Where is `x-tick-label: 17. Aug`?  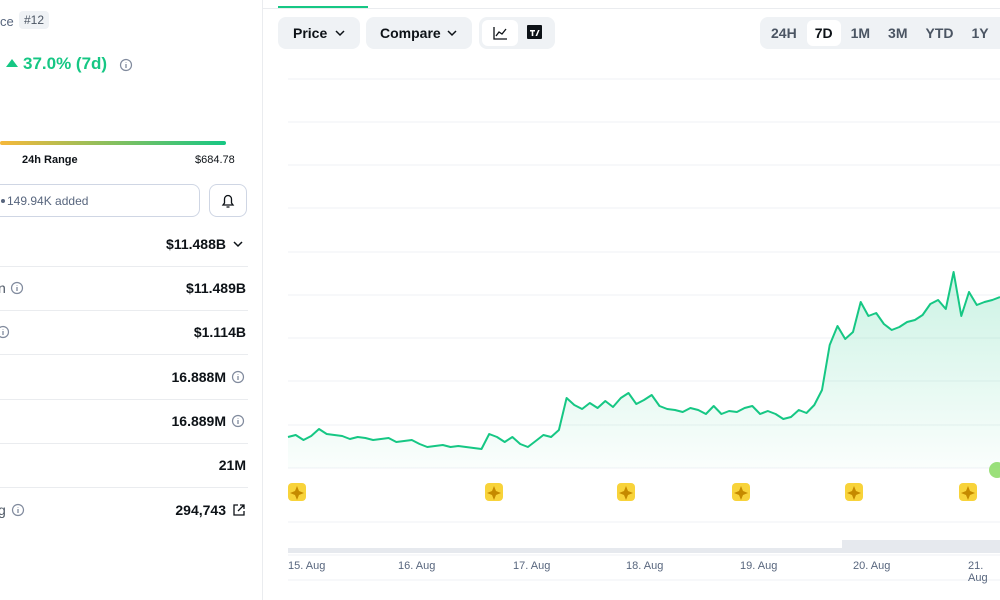
x-tick-label: 17. Aug is located at coordinates (532, 566).